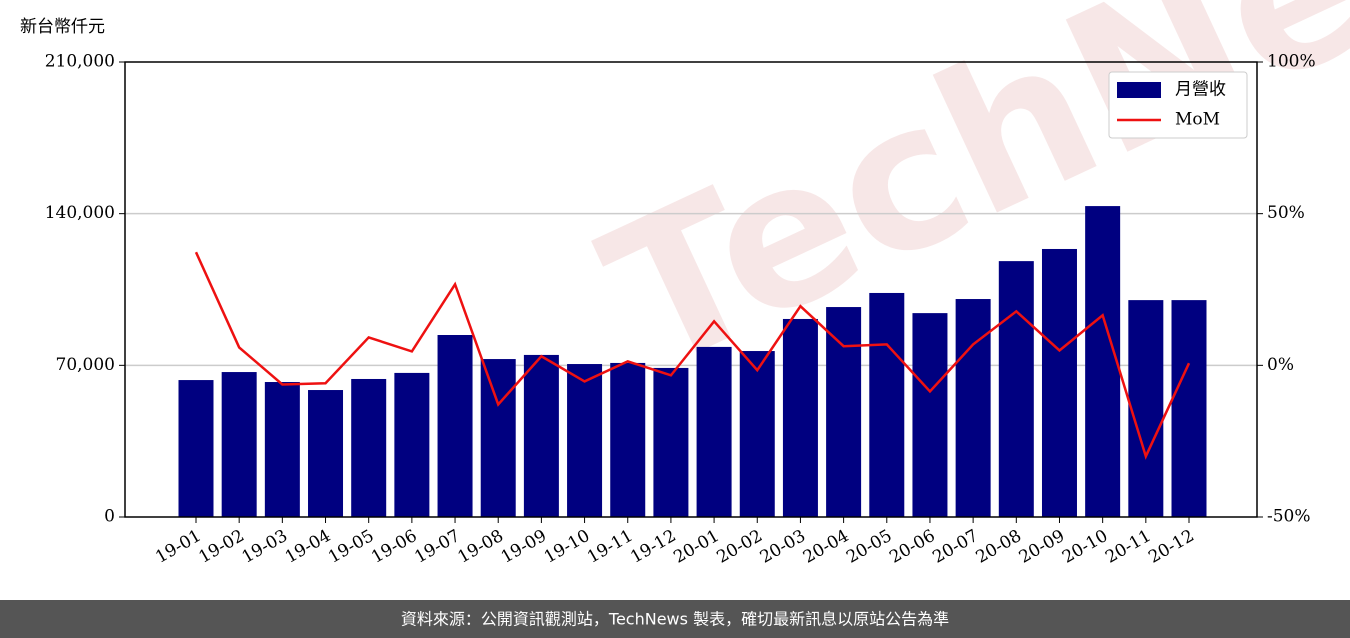 This screenshot has height=638, width=1350. I want to click on x-tick-label: 19-04, so click(308, 547).